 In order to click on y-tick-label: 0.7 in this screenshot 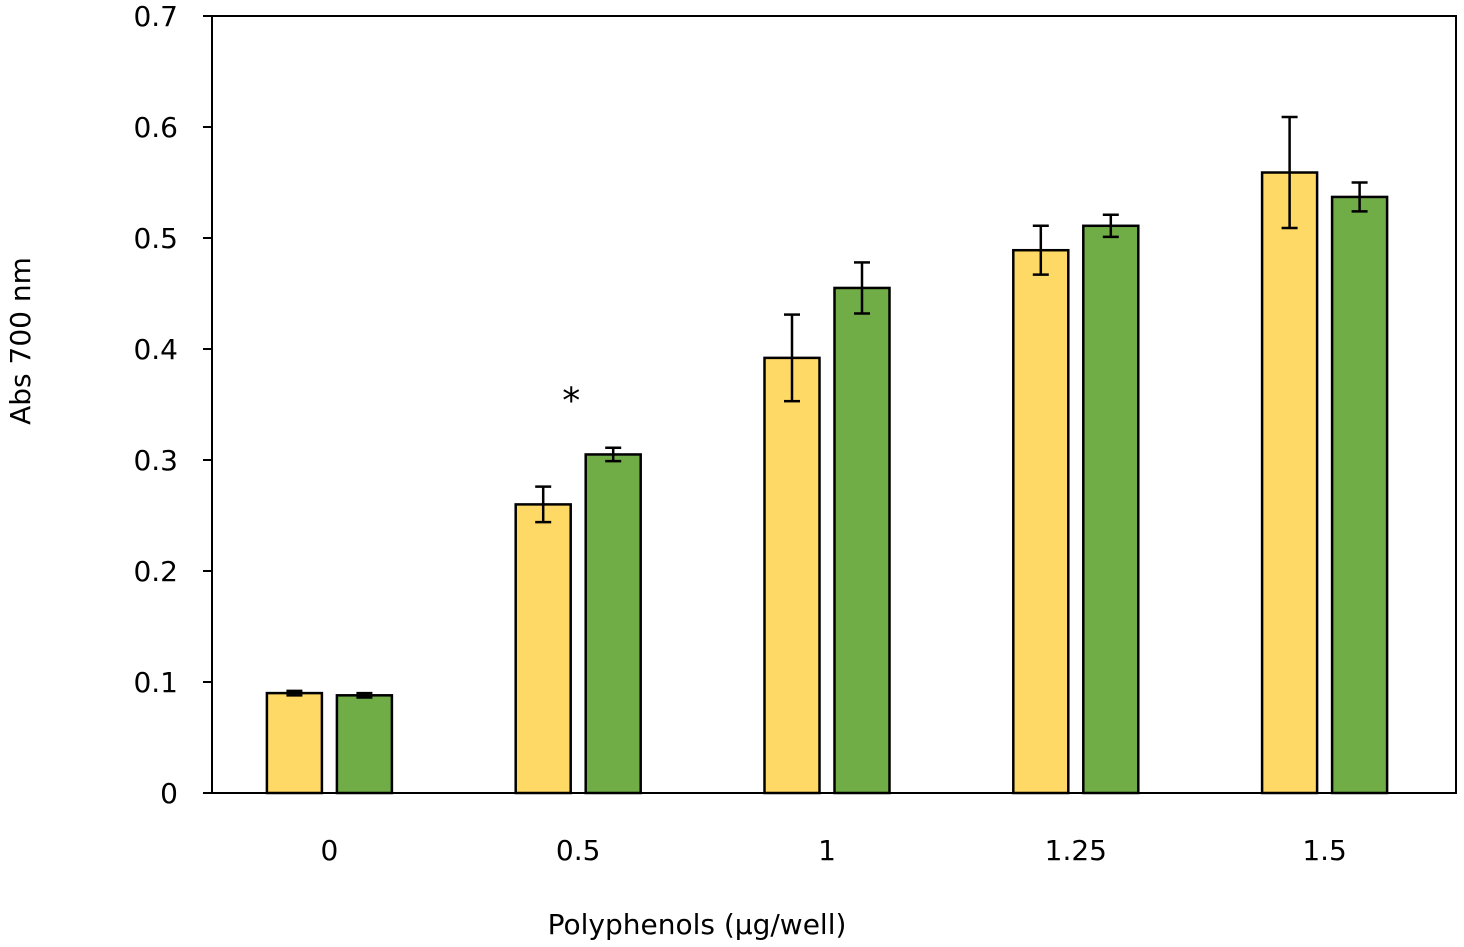, I will do `click(155, 16)`.